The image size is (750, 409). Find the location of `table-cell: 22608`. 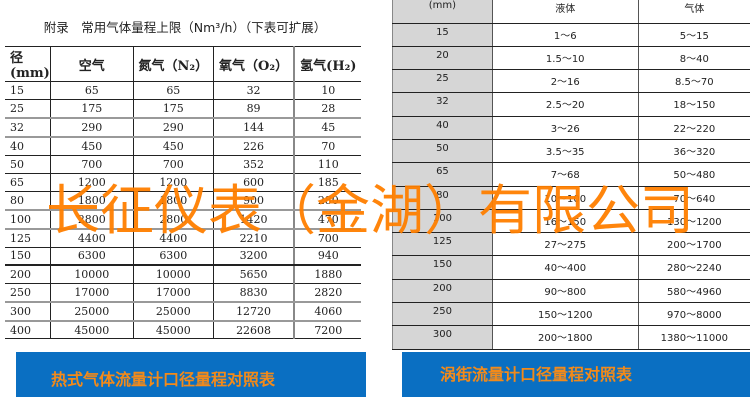

table-cell: 22608 is located at coordinates (254, 330).